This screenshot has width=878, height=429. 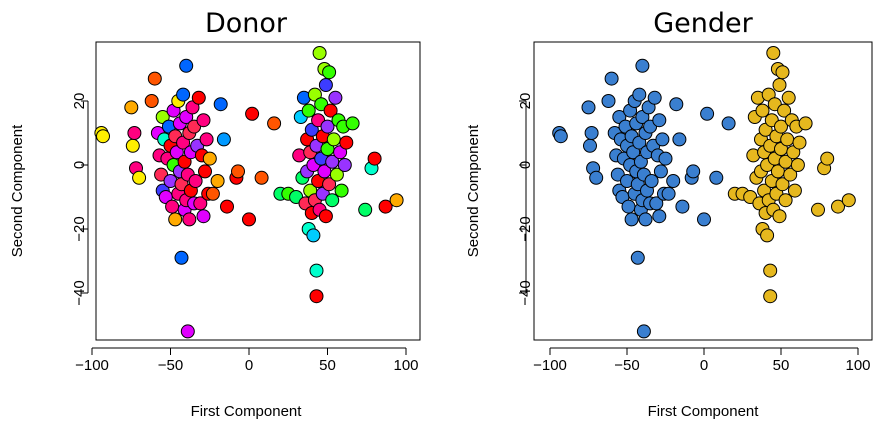 I want to click on gender-x-tick-label: −50, so click(x=626, y=365).